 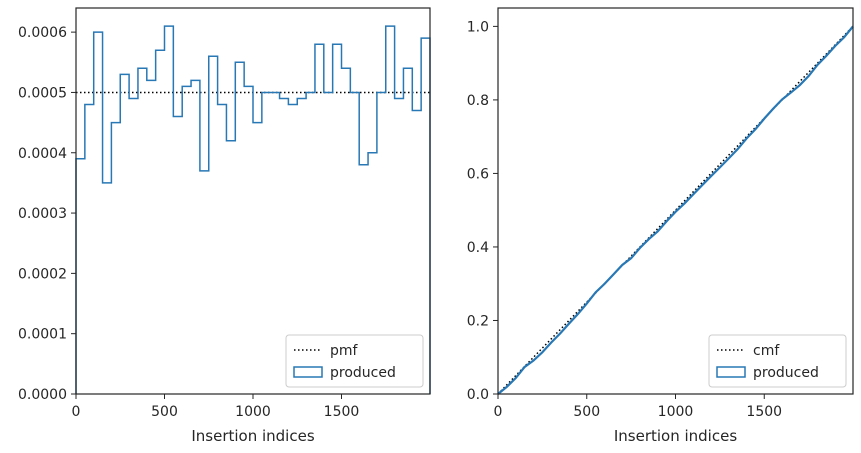 What do you see at coordinates (478, 248) in the screenshot?
I see `y-tick-label: 0.4` at bounding box center [478, 248].